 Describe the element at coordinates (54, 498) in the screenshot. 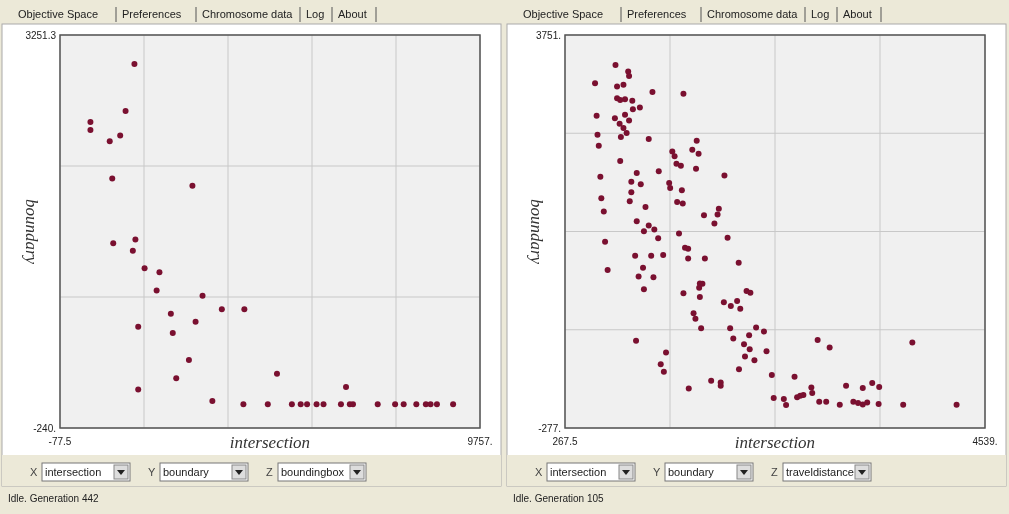

I see `text: Idle. Generation 442` at that location.